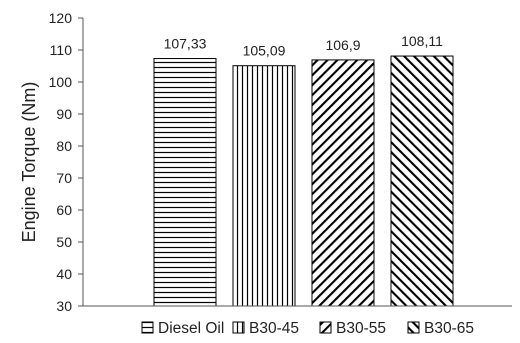  Describe the element at coordinates (422, 41) in the screenshot. I see `data-label: 108,11` at that location.